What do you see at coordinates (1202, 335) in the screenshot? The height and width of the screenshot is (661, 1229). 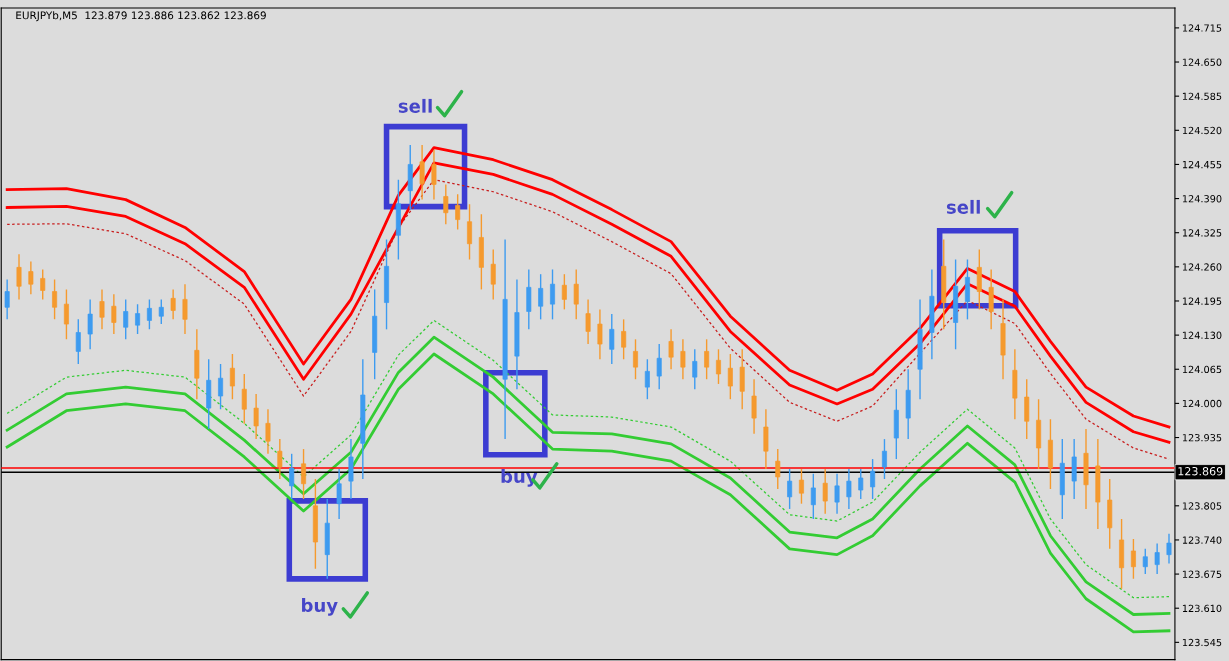 I see `y-tick-label: 124.130` at bounding box center [1202, 335].